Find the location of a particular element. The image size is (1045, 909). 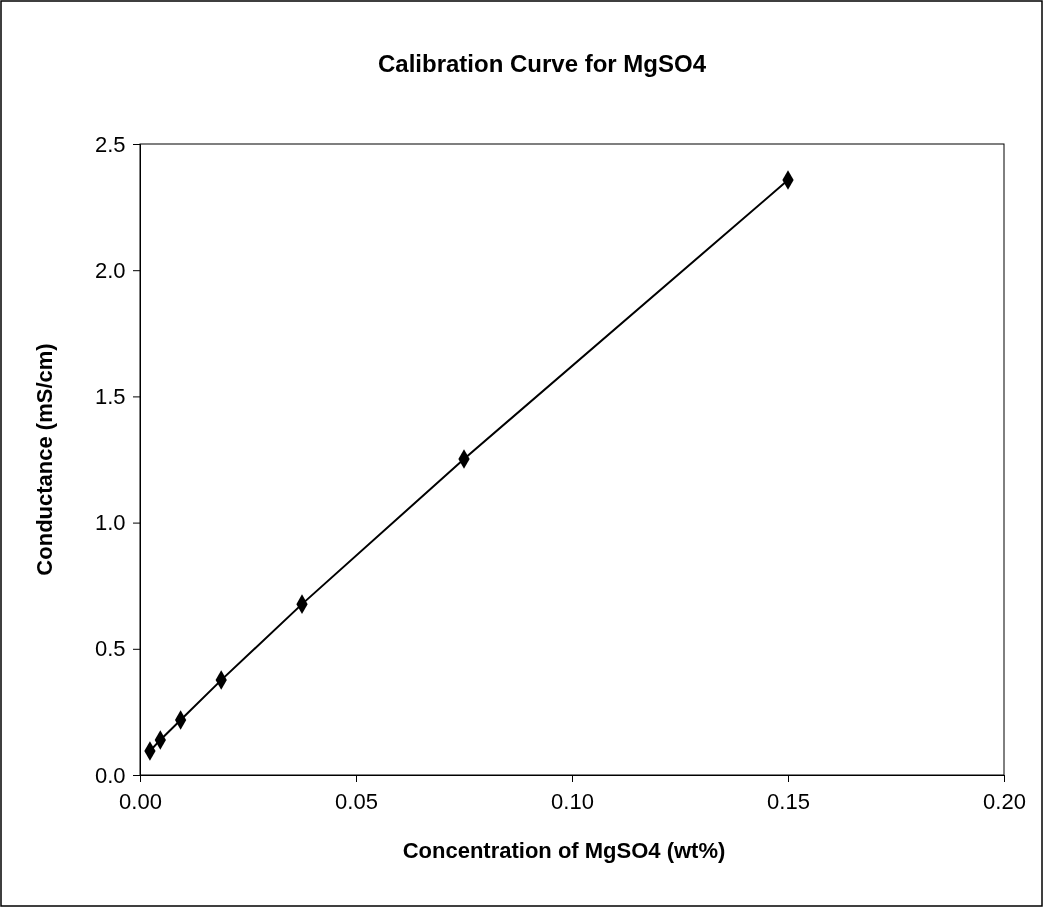

x-tick-label: 0.15 is located at coordinates (788, 802).